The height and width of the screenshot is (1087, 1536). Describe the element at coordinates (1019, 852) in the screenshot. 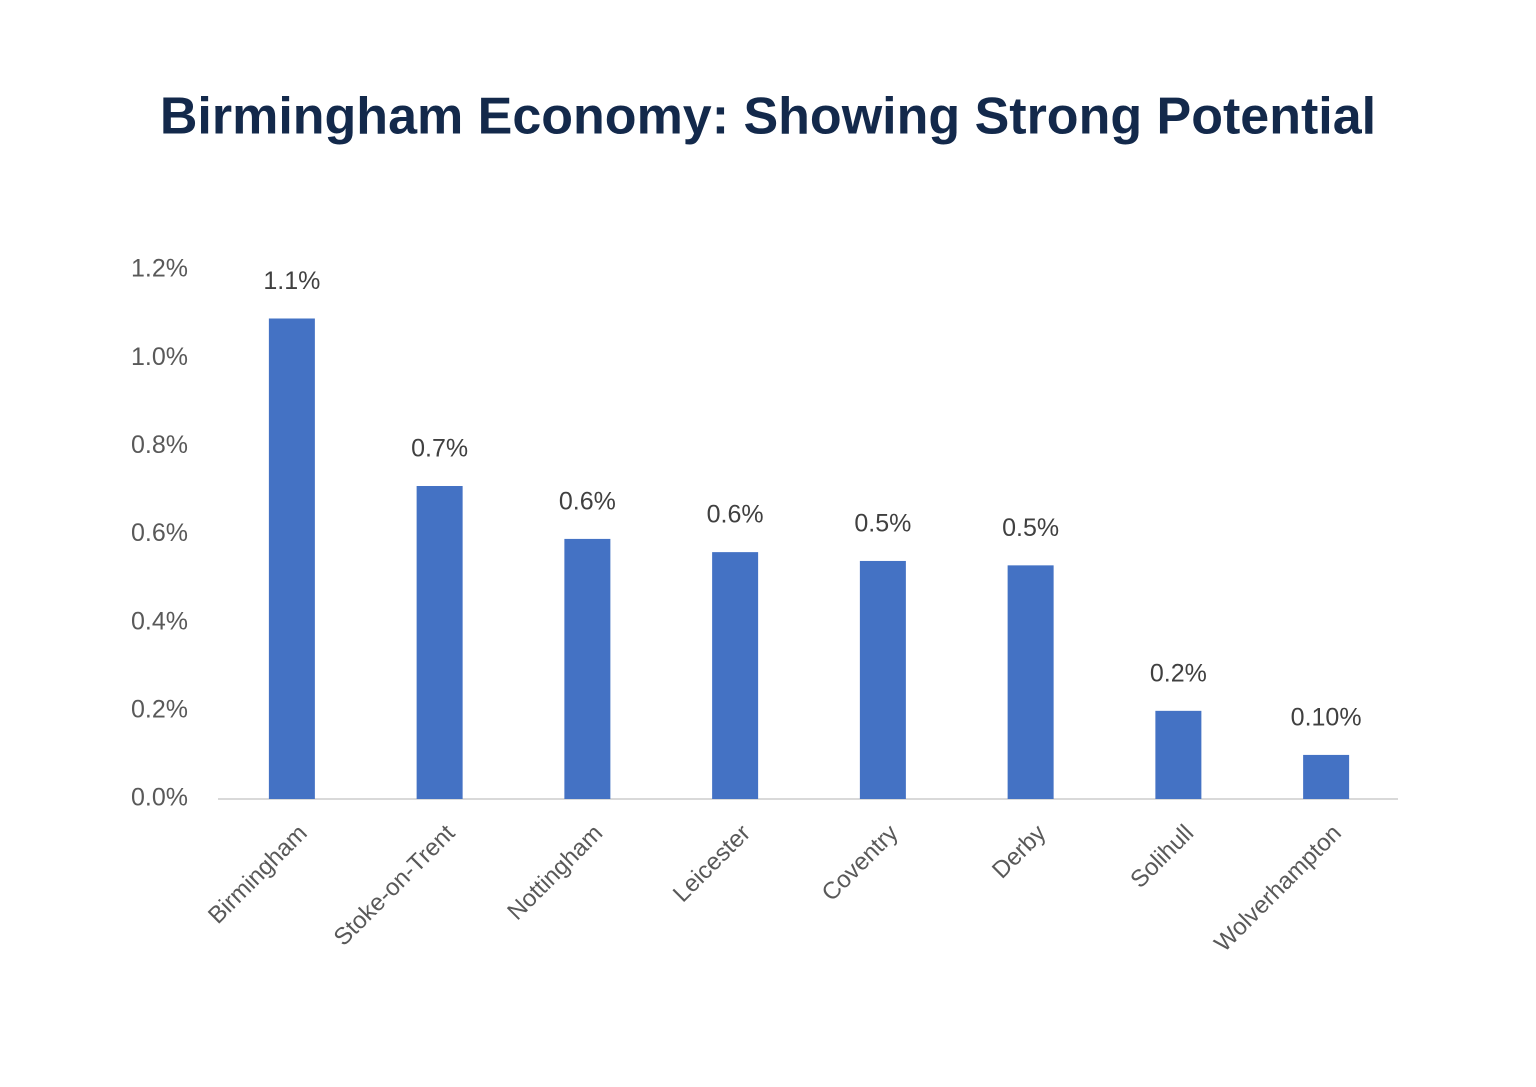

I see `x-tick-label: Derby` at that location.